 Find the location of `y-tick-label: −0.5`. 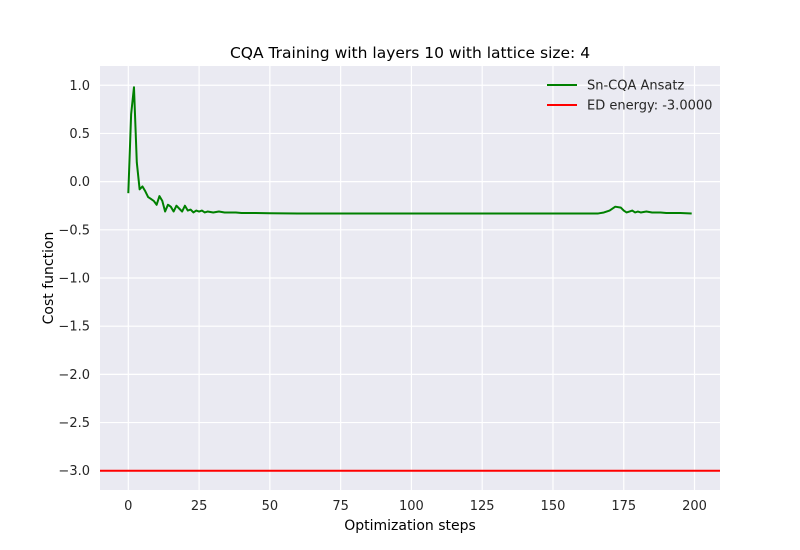

y-tick-label: −0.5 is located at coordinates (74, 230).